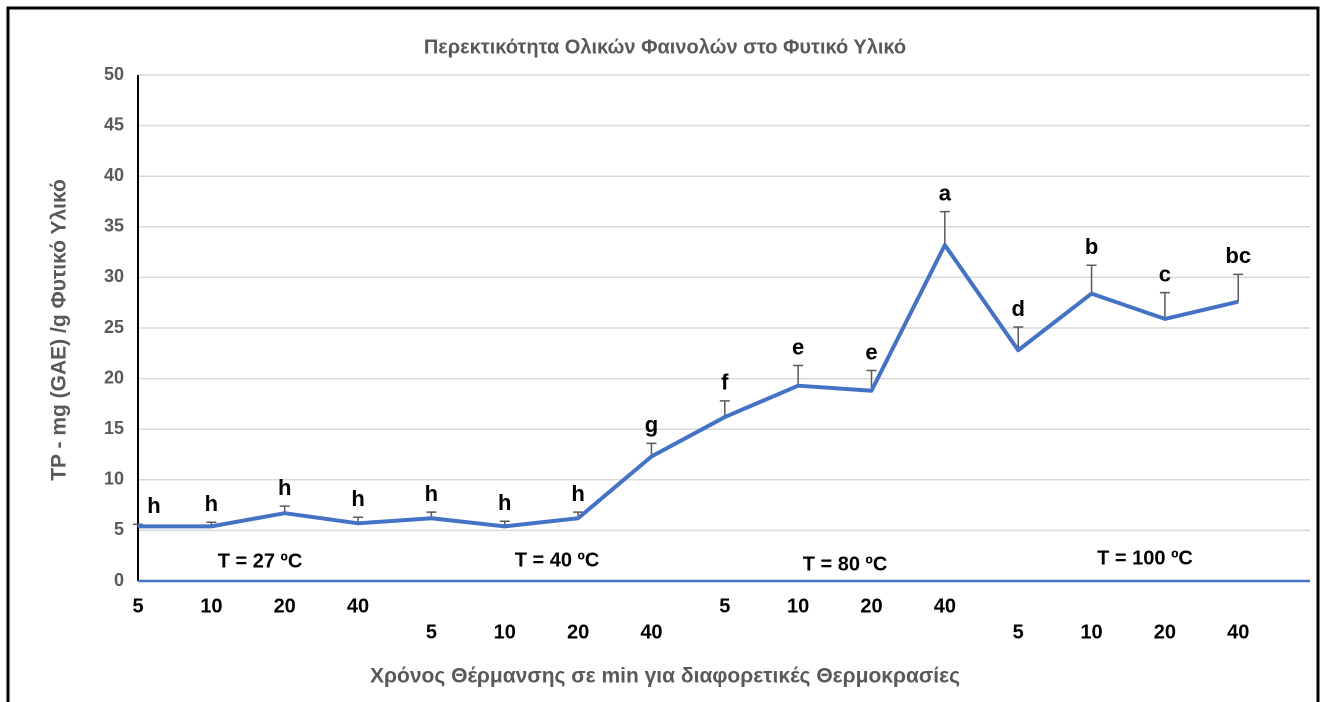  I want to click on group-label: T = 27 ºC, so click(260, 561).